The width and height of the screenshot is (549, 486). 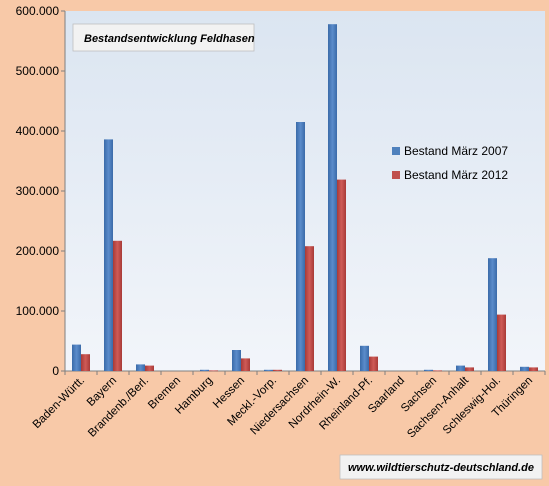 What do you see at coordinates (38, 11) in the screenshot?
I see `y-tick-label: 600.000` at bounding box center [38, 11].